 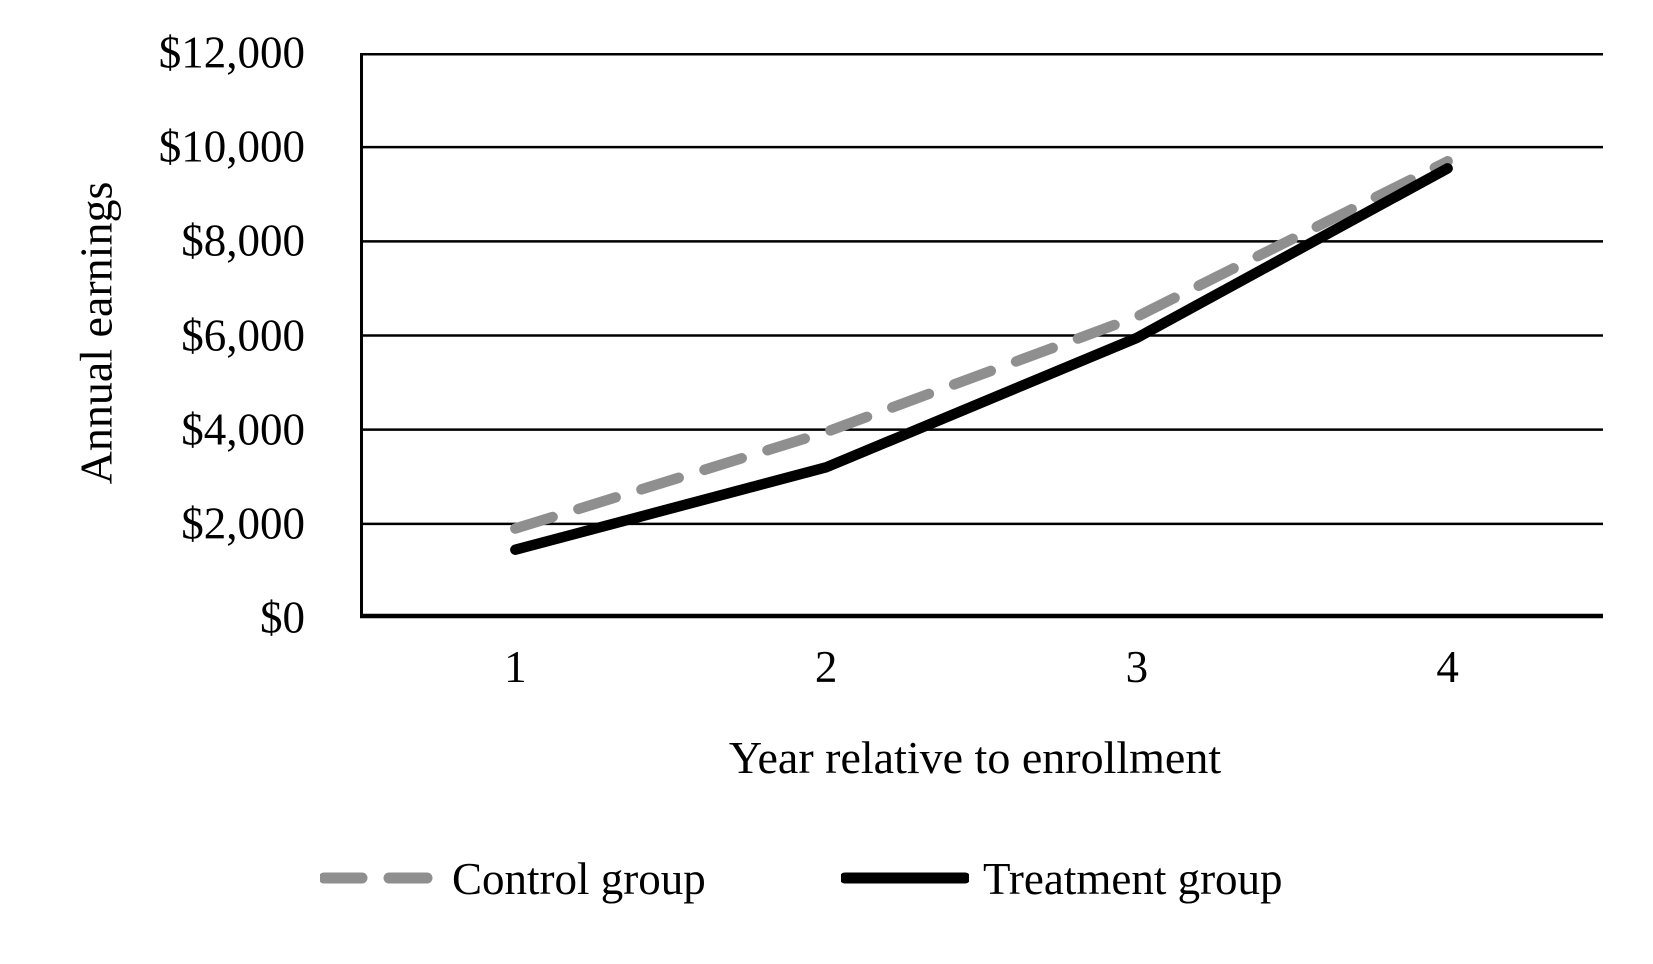 What do you see at coordinates (1447, 667) in the screenshot?
I see `x-tick-label: 4` at bounding box center [1447, 667].